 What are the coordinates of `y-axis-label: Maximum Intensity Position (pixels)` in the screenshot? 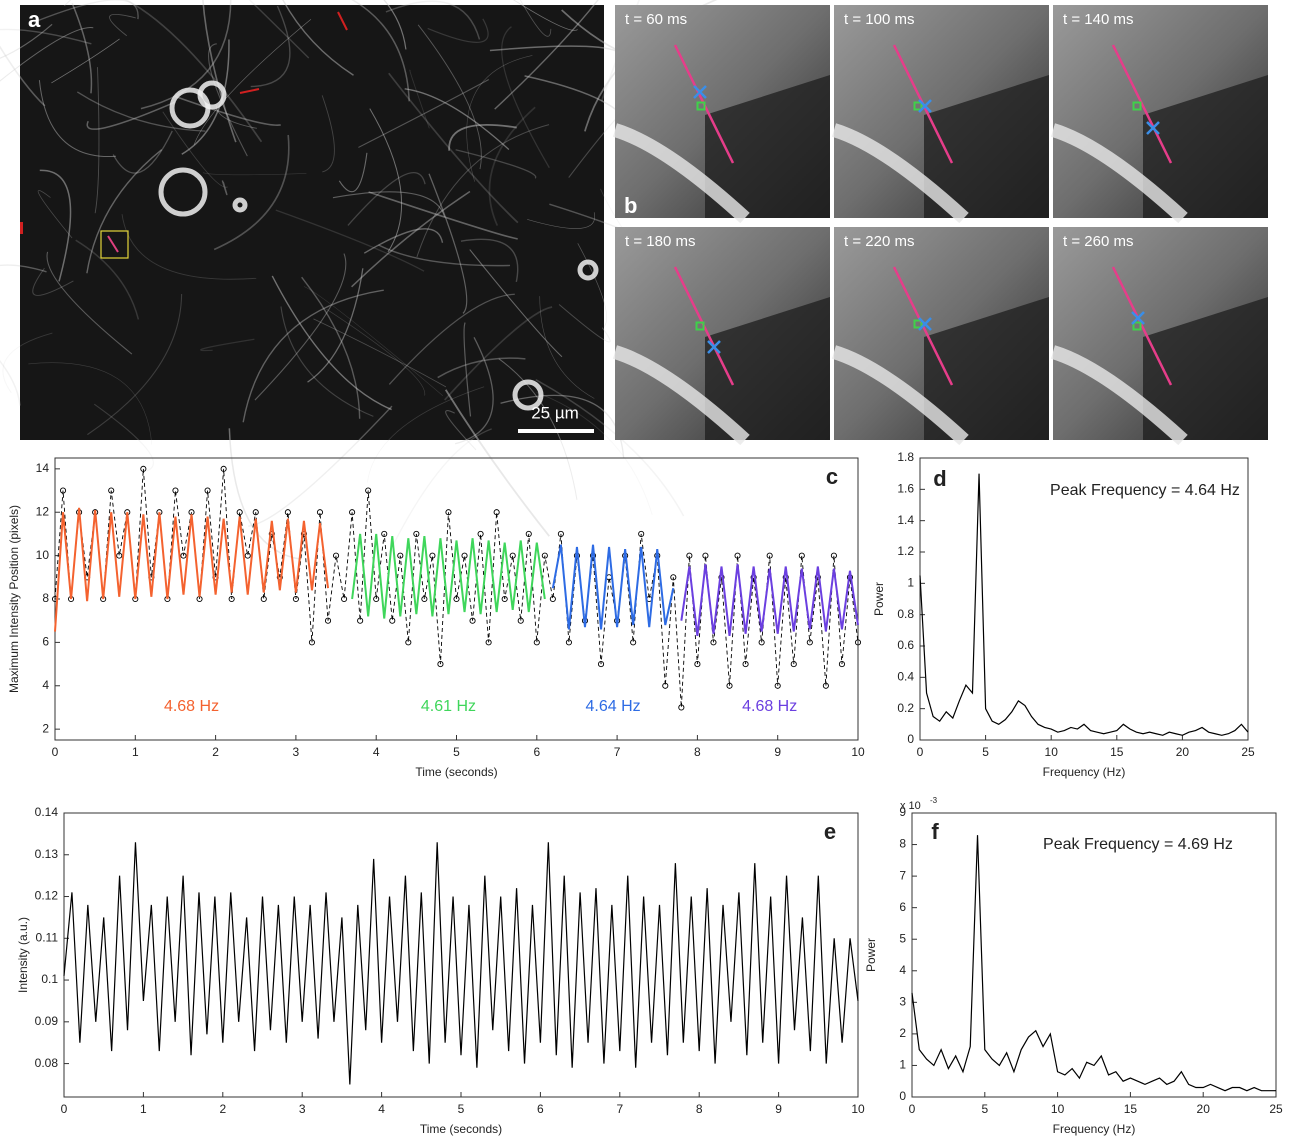 It's located at (14, 599).